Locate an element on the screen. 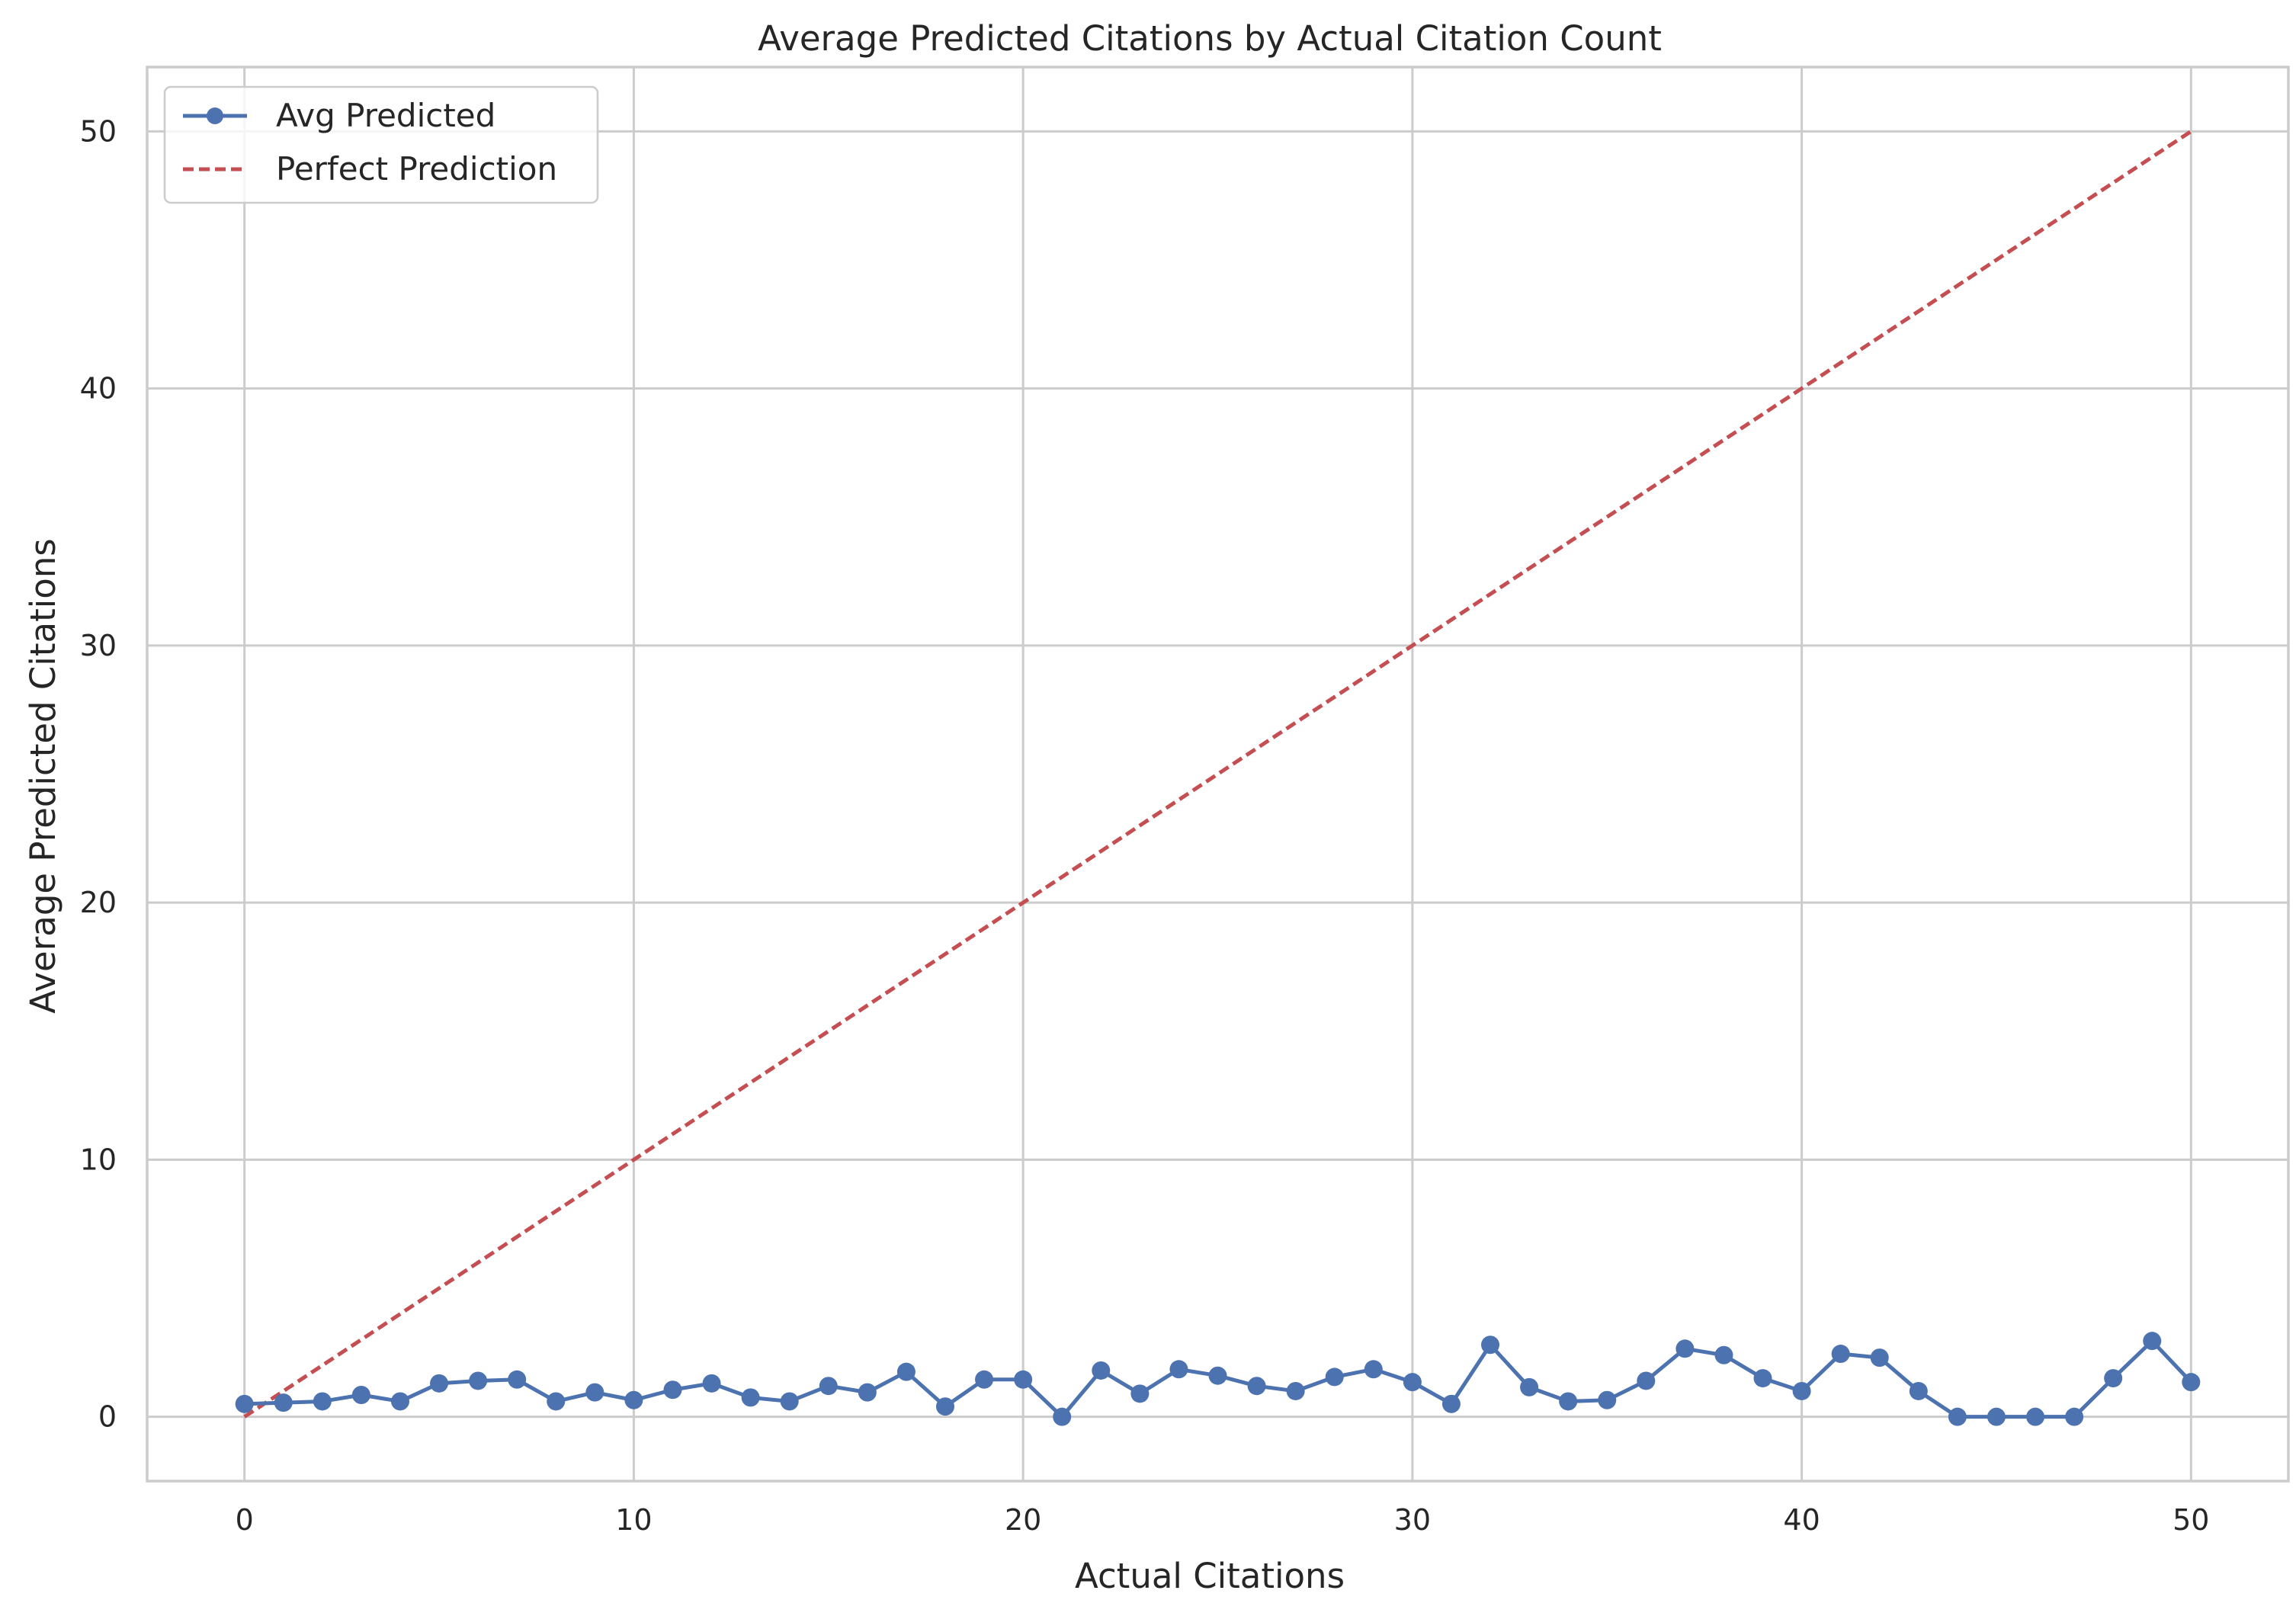  x-tick-label: 30 is located at coordinates (1412, 1520).